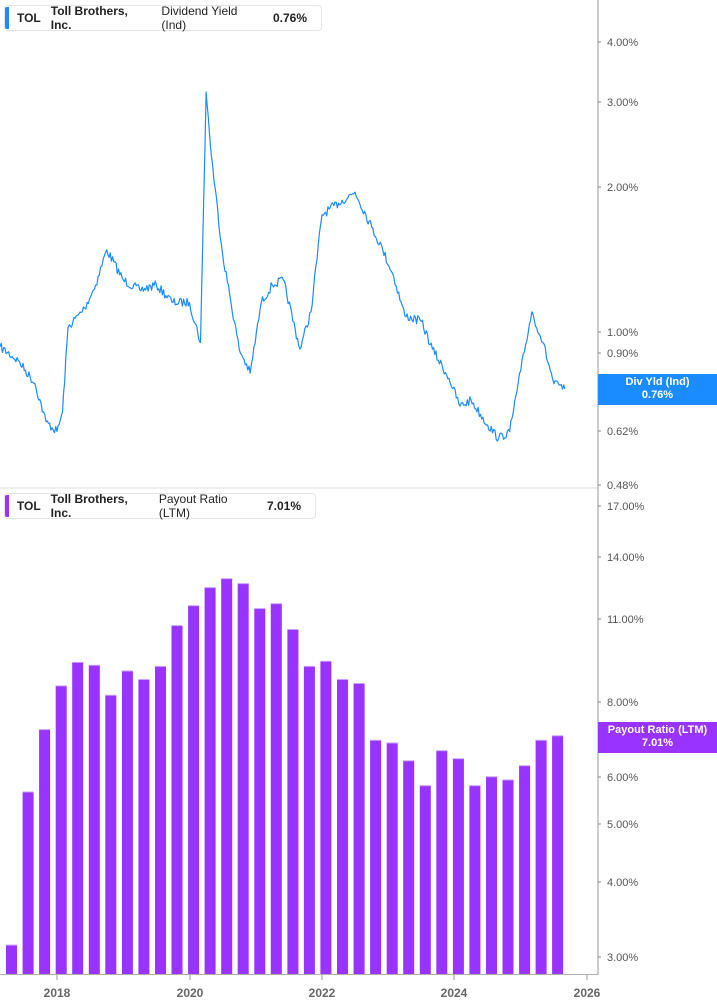 The width and height of the screenshot is (717, 1005). Describe the element at coordinates (622, 703) in the screenshot. I see `y-tick-label: 8.00%` at that location.